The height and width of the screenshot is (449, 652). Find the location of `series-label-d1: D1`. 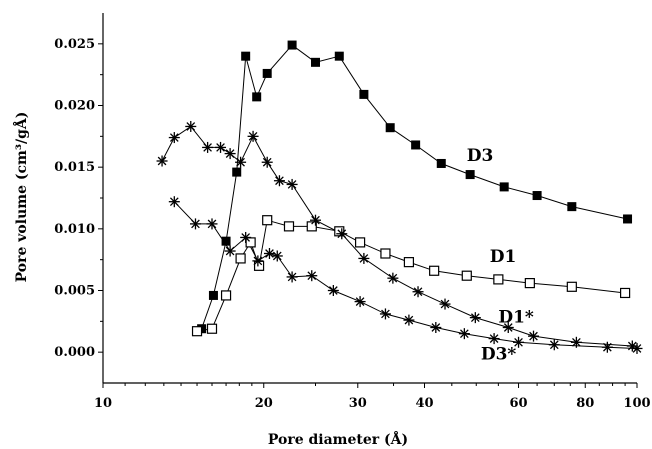

series-label-d1: D1 is located at coordinates (503, 257).